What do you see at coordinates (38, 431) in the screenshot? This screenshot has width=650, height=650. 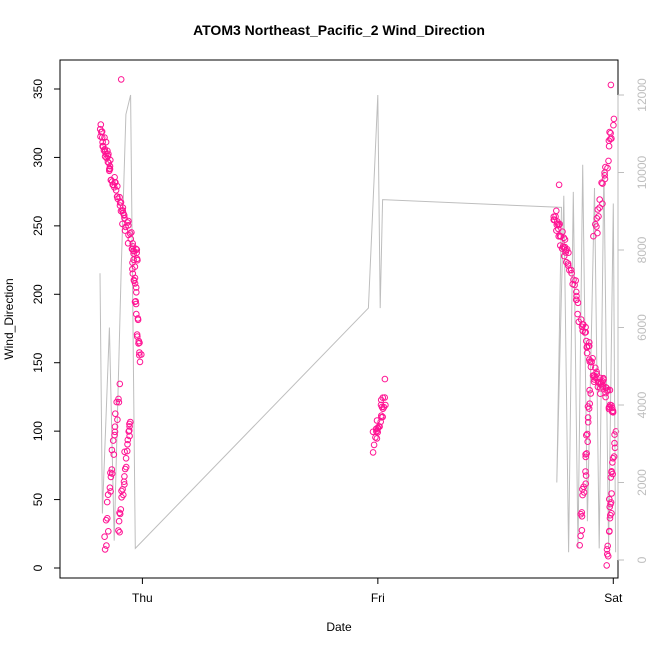 I see `y-tick-label: 100` at bounding box center [38, 431].